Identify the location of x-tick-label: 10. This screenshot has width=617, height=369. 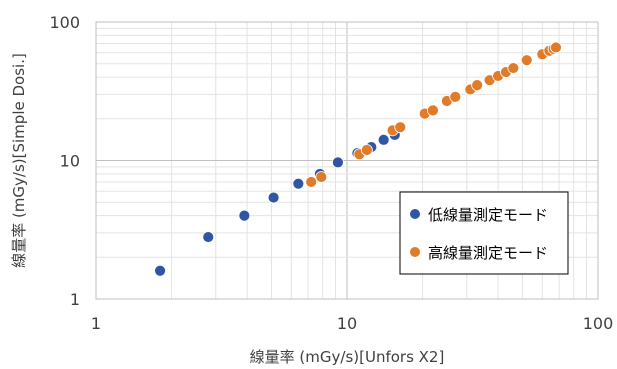
(347, 323).